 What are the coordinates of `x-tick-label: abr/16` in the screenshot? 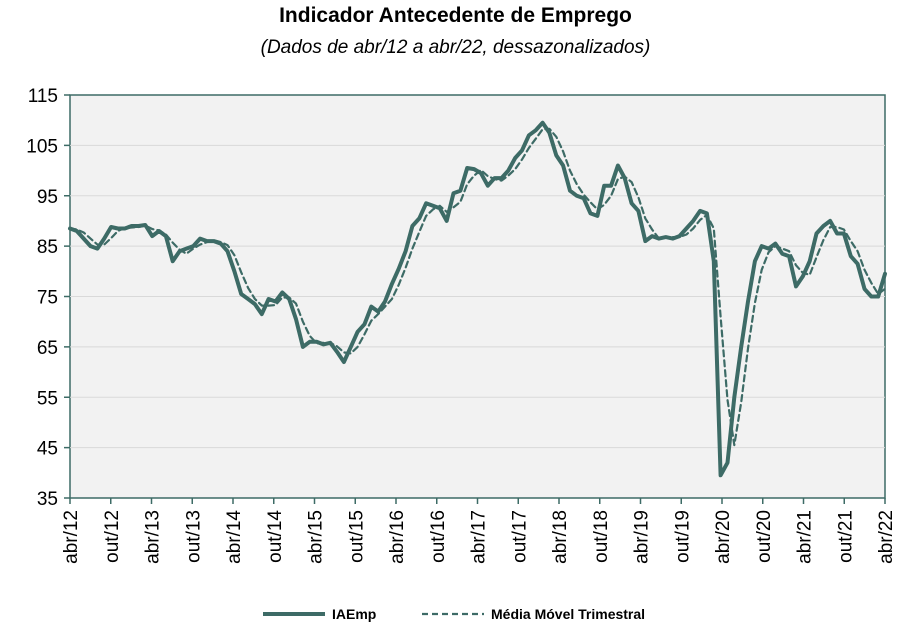 It's located at (397, 537).